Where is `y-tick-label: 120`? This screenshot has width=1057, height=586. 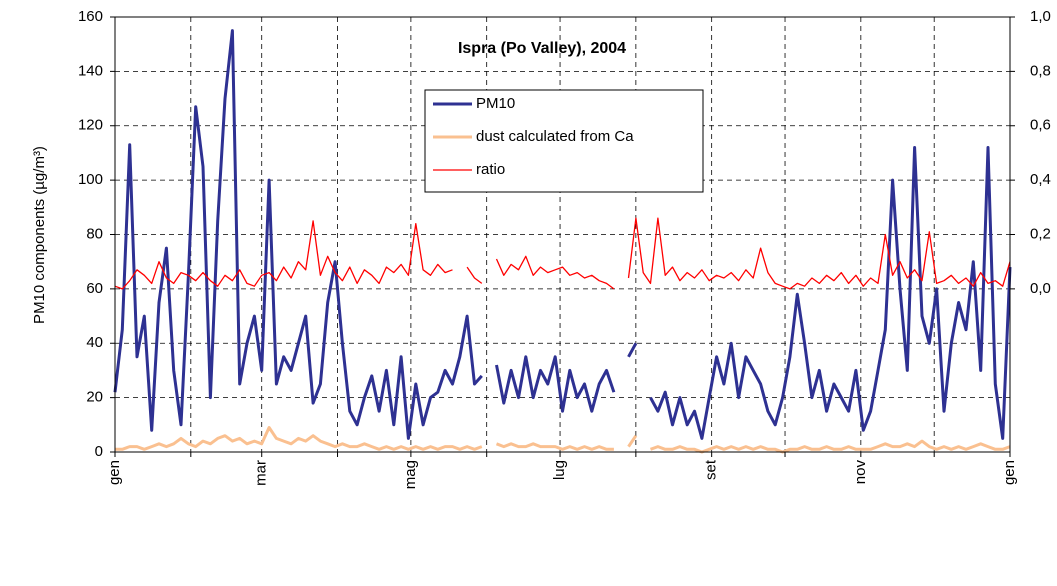
y-tick-label: 120 is located at coordinates (90, 125).